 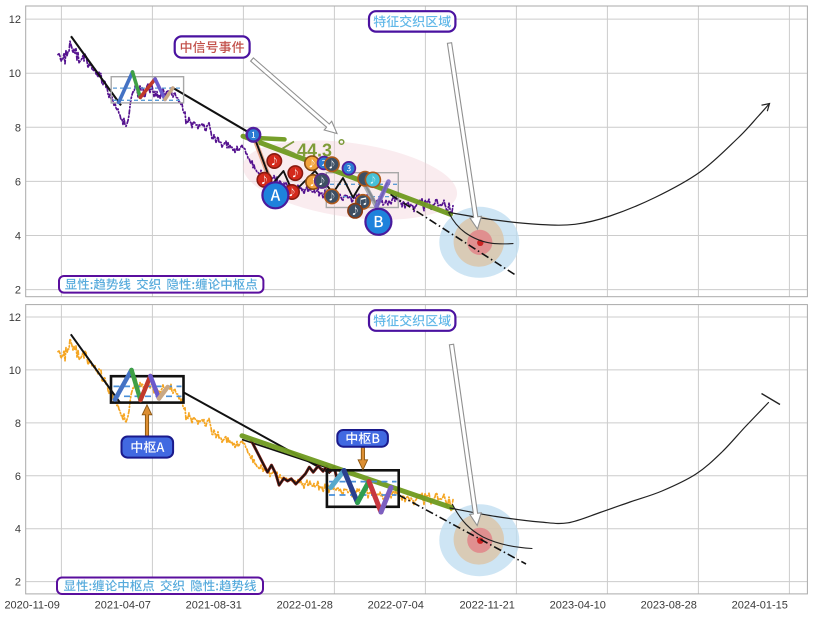 What do you see at coordinates (669, 606) in the screenshot?
I see `svg-text: 2023-08-28` at bounding box center [669, 606].